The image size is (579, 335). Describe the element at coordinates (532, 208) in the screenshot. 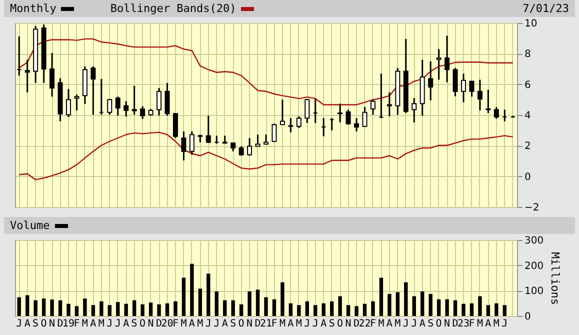

I see `y-tick-label: −2` at that location.